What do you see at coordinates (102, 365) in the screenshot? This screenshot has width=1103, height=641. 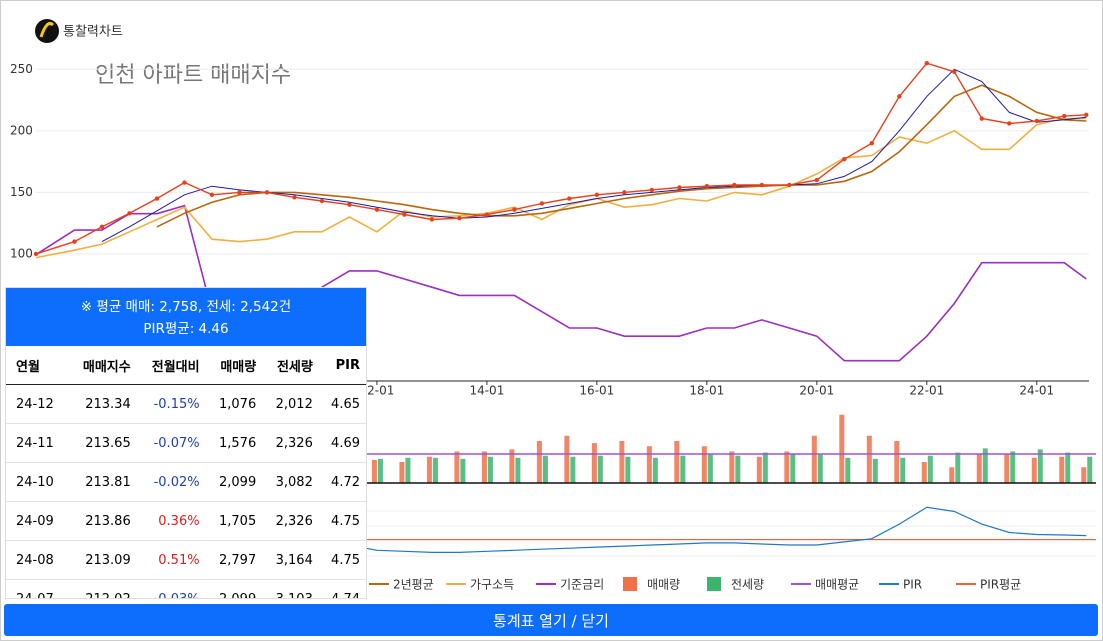 I see `column-header: 매매지수` at bounding box center [102, 365].